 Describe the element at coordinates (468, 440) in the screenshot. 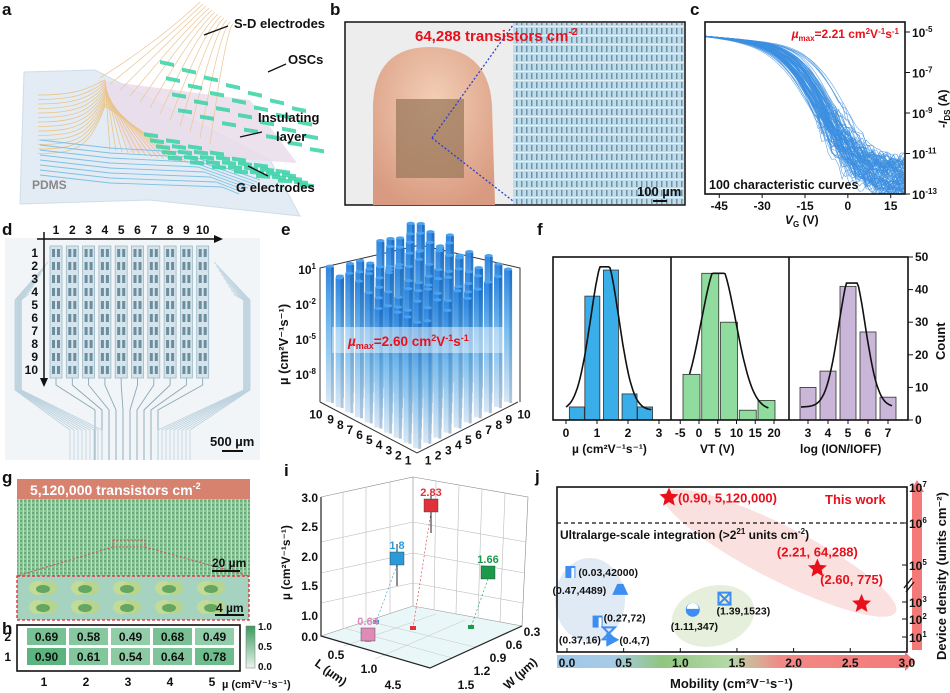

I see `col-tick-label: 5` at that location.